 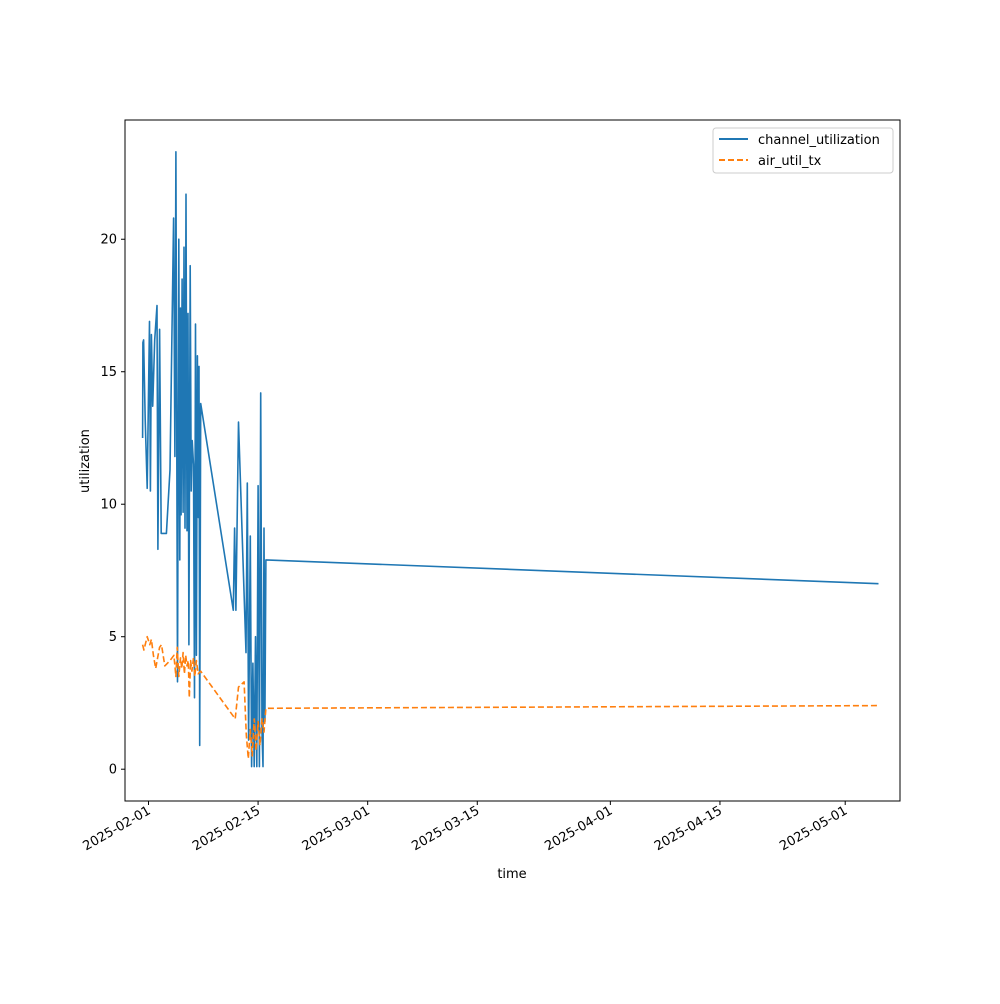 I want to click on y-tick-label: 20, so click(x=108, y=240).